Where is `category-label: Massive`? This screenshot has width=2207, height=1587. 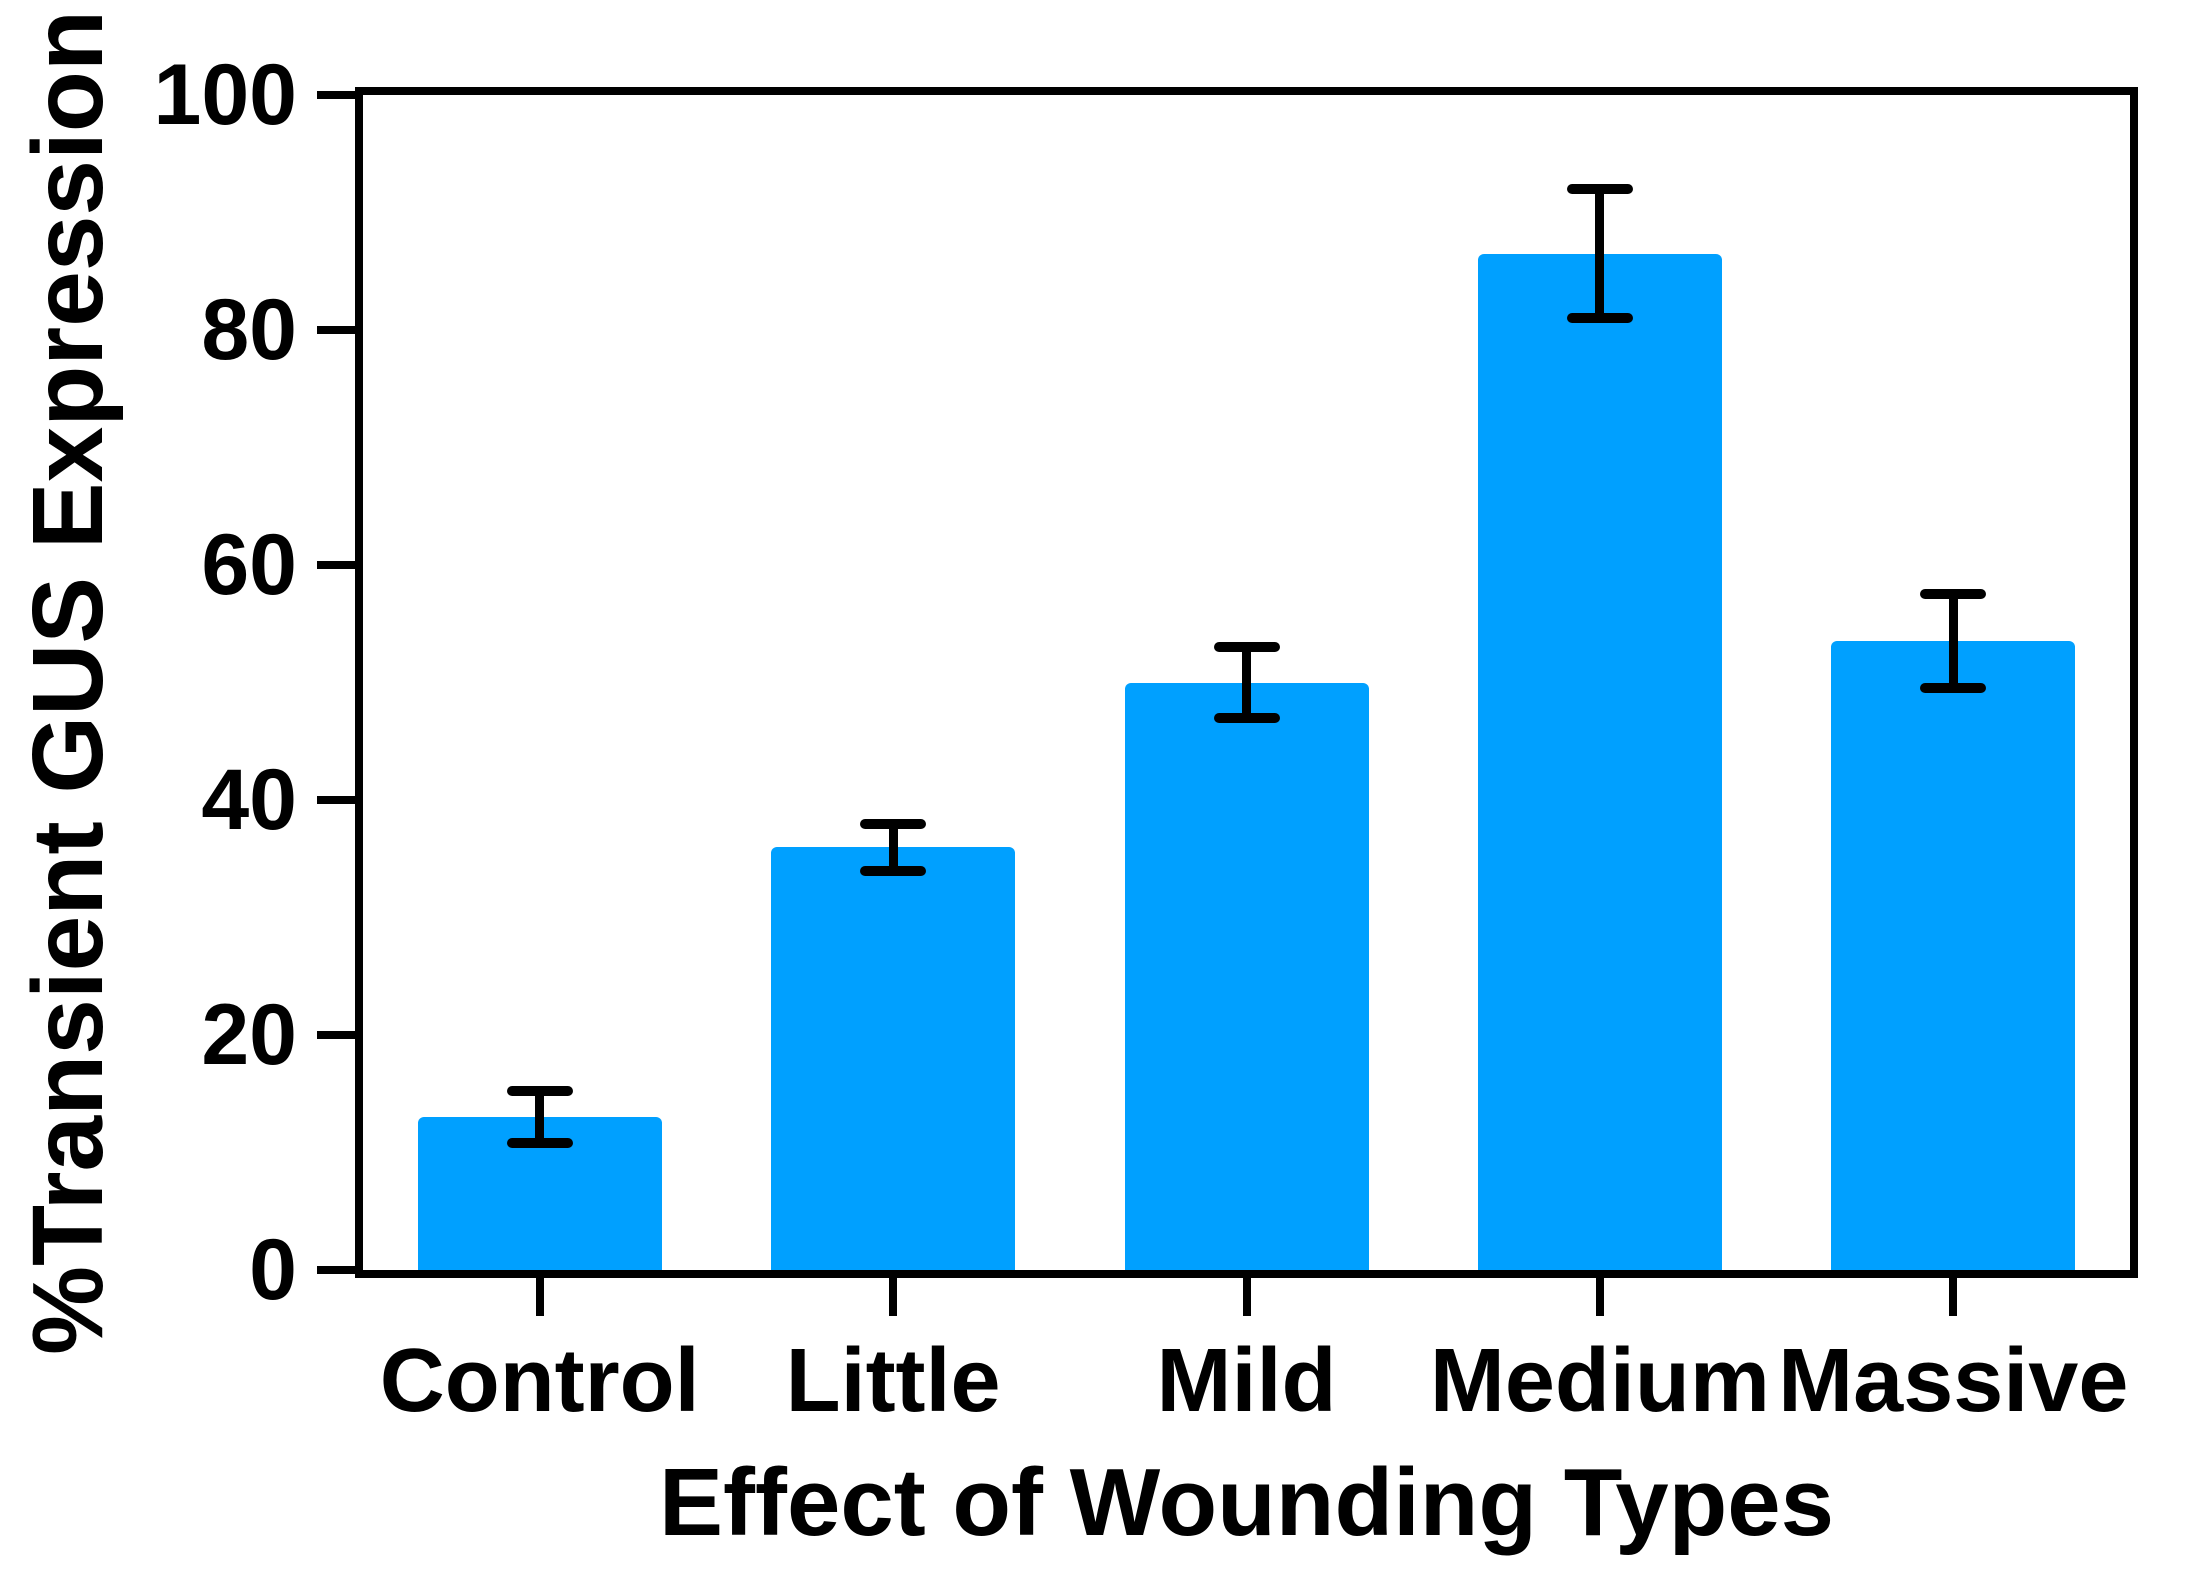 category-label: Massive is located at coordinates (1953, 1381).